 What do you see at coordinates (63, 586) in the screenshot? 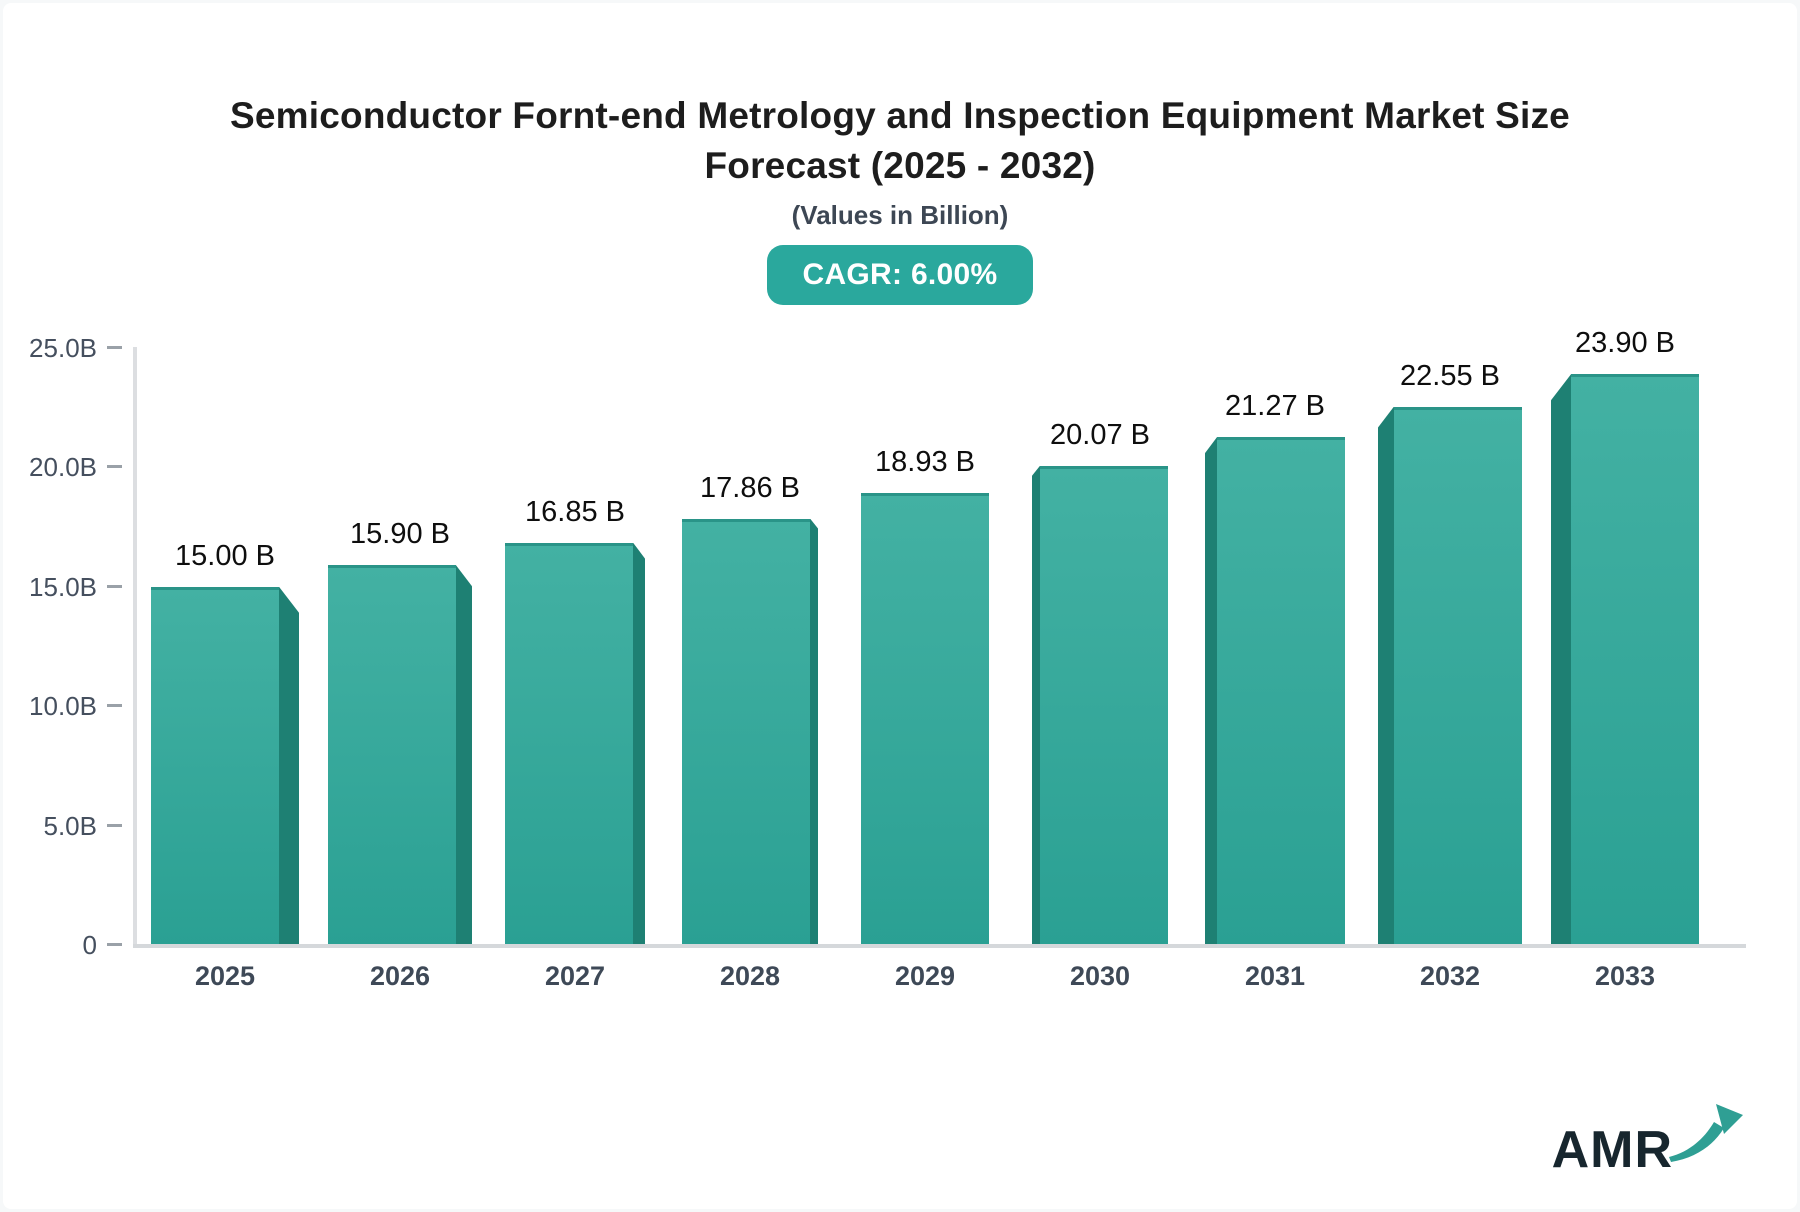
I see `y-axis-tick-label: 15.0B` at bounding box center [63, 586].